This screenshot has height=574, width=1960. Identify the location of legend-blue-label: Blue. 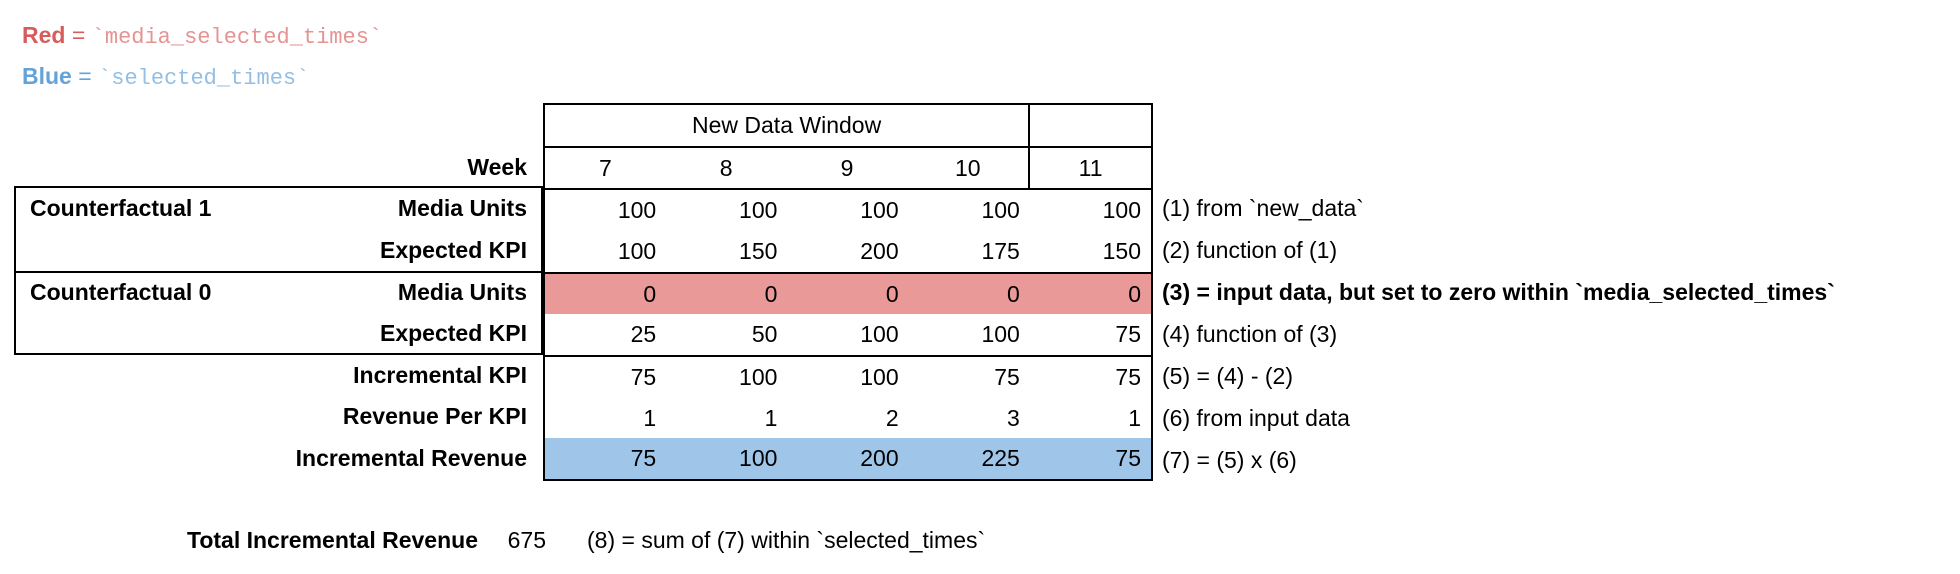
(47, 76).